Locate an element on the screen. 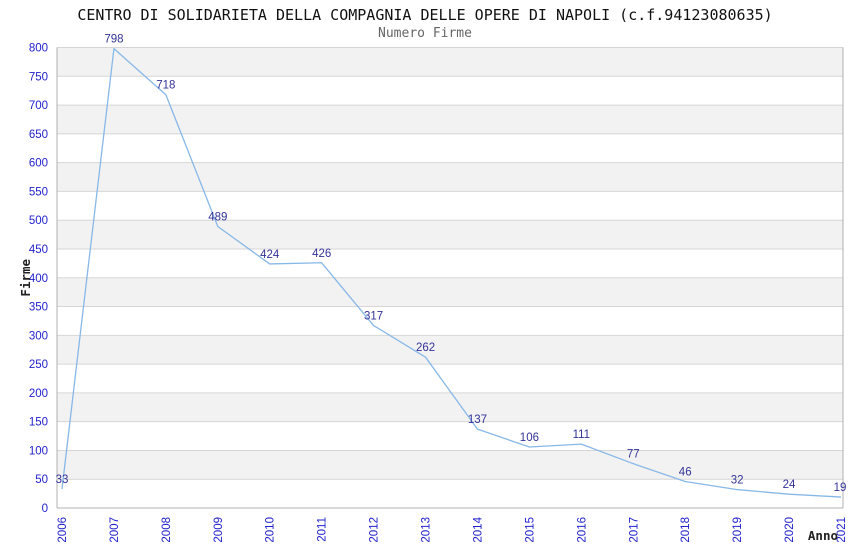 This screenshot has height=550, width=850. y-tick-label: 300 is located at coordinates (38, 336).